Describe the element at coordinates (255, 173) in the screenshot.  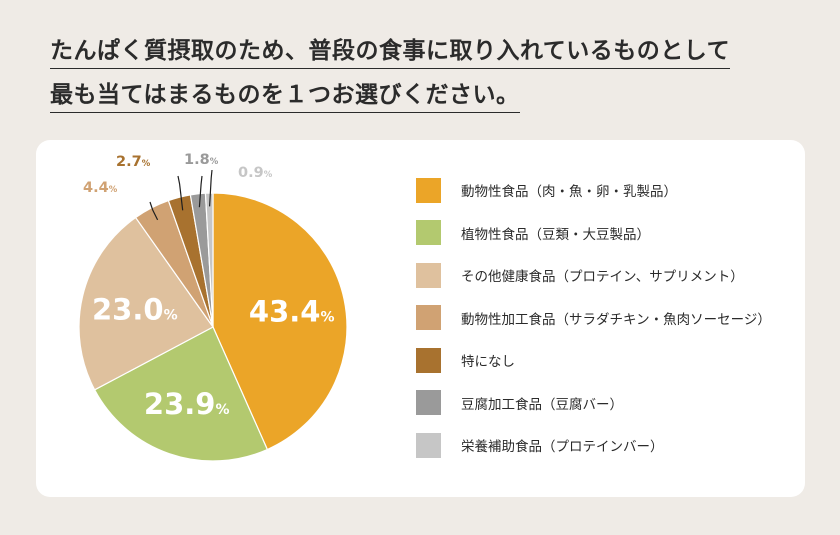
I see `slice-value-label-7: 0.9%` at that location.